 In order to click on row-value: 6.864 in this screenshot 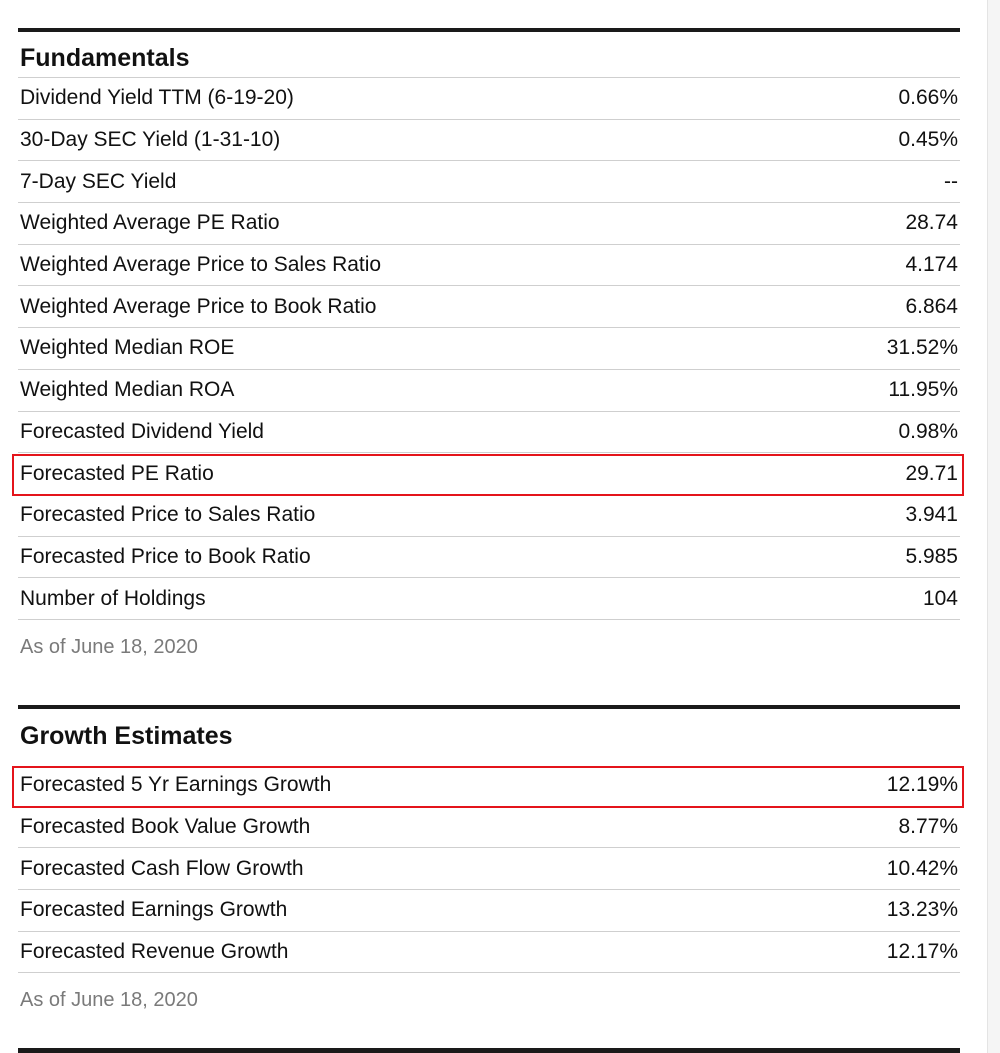, I will do `click(931, 306)`.